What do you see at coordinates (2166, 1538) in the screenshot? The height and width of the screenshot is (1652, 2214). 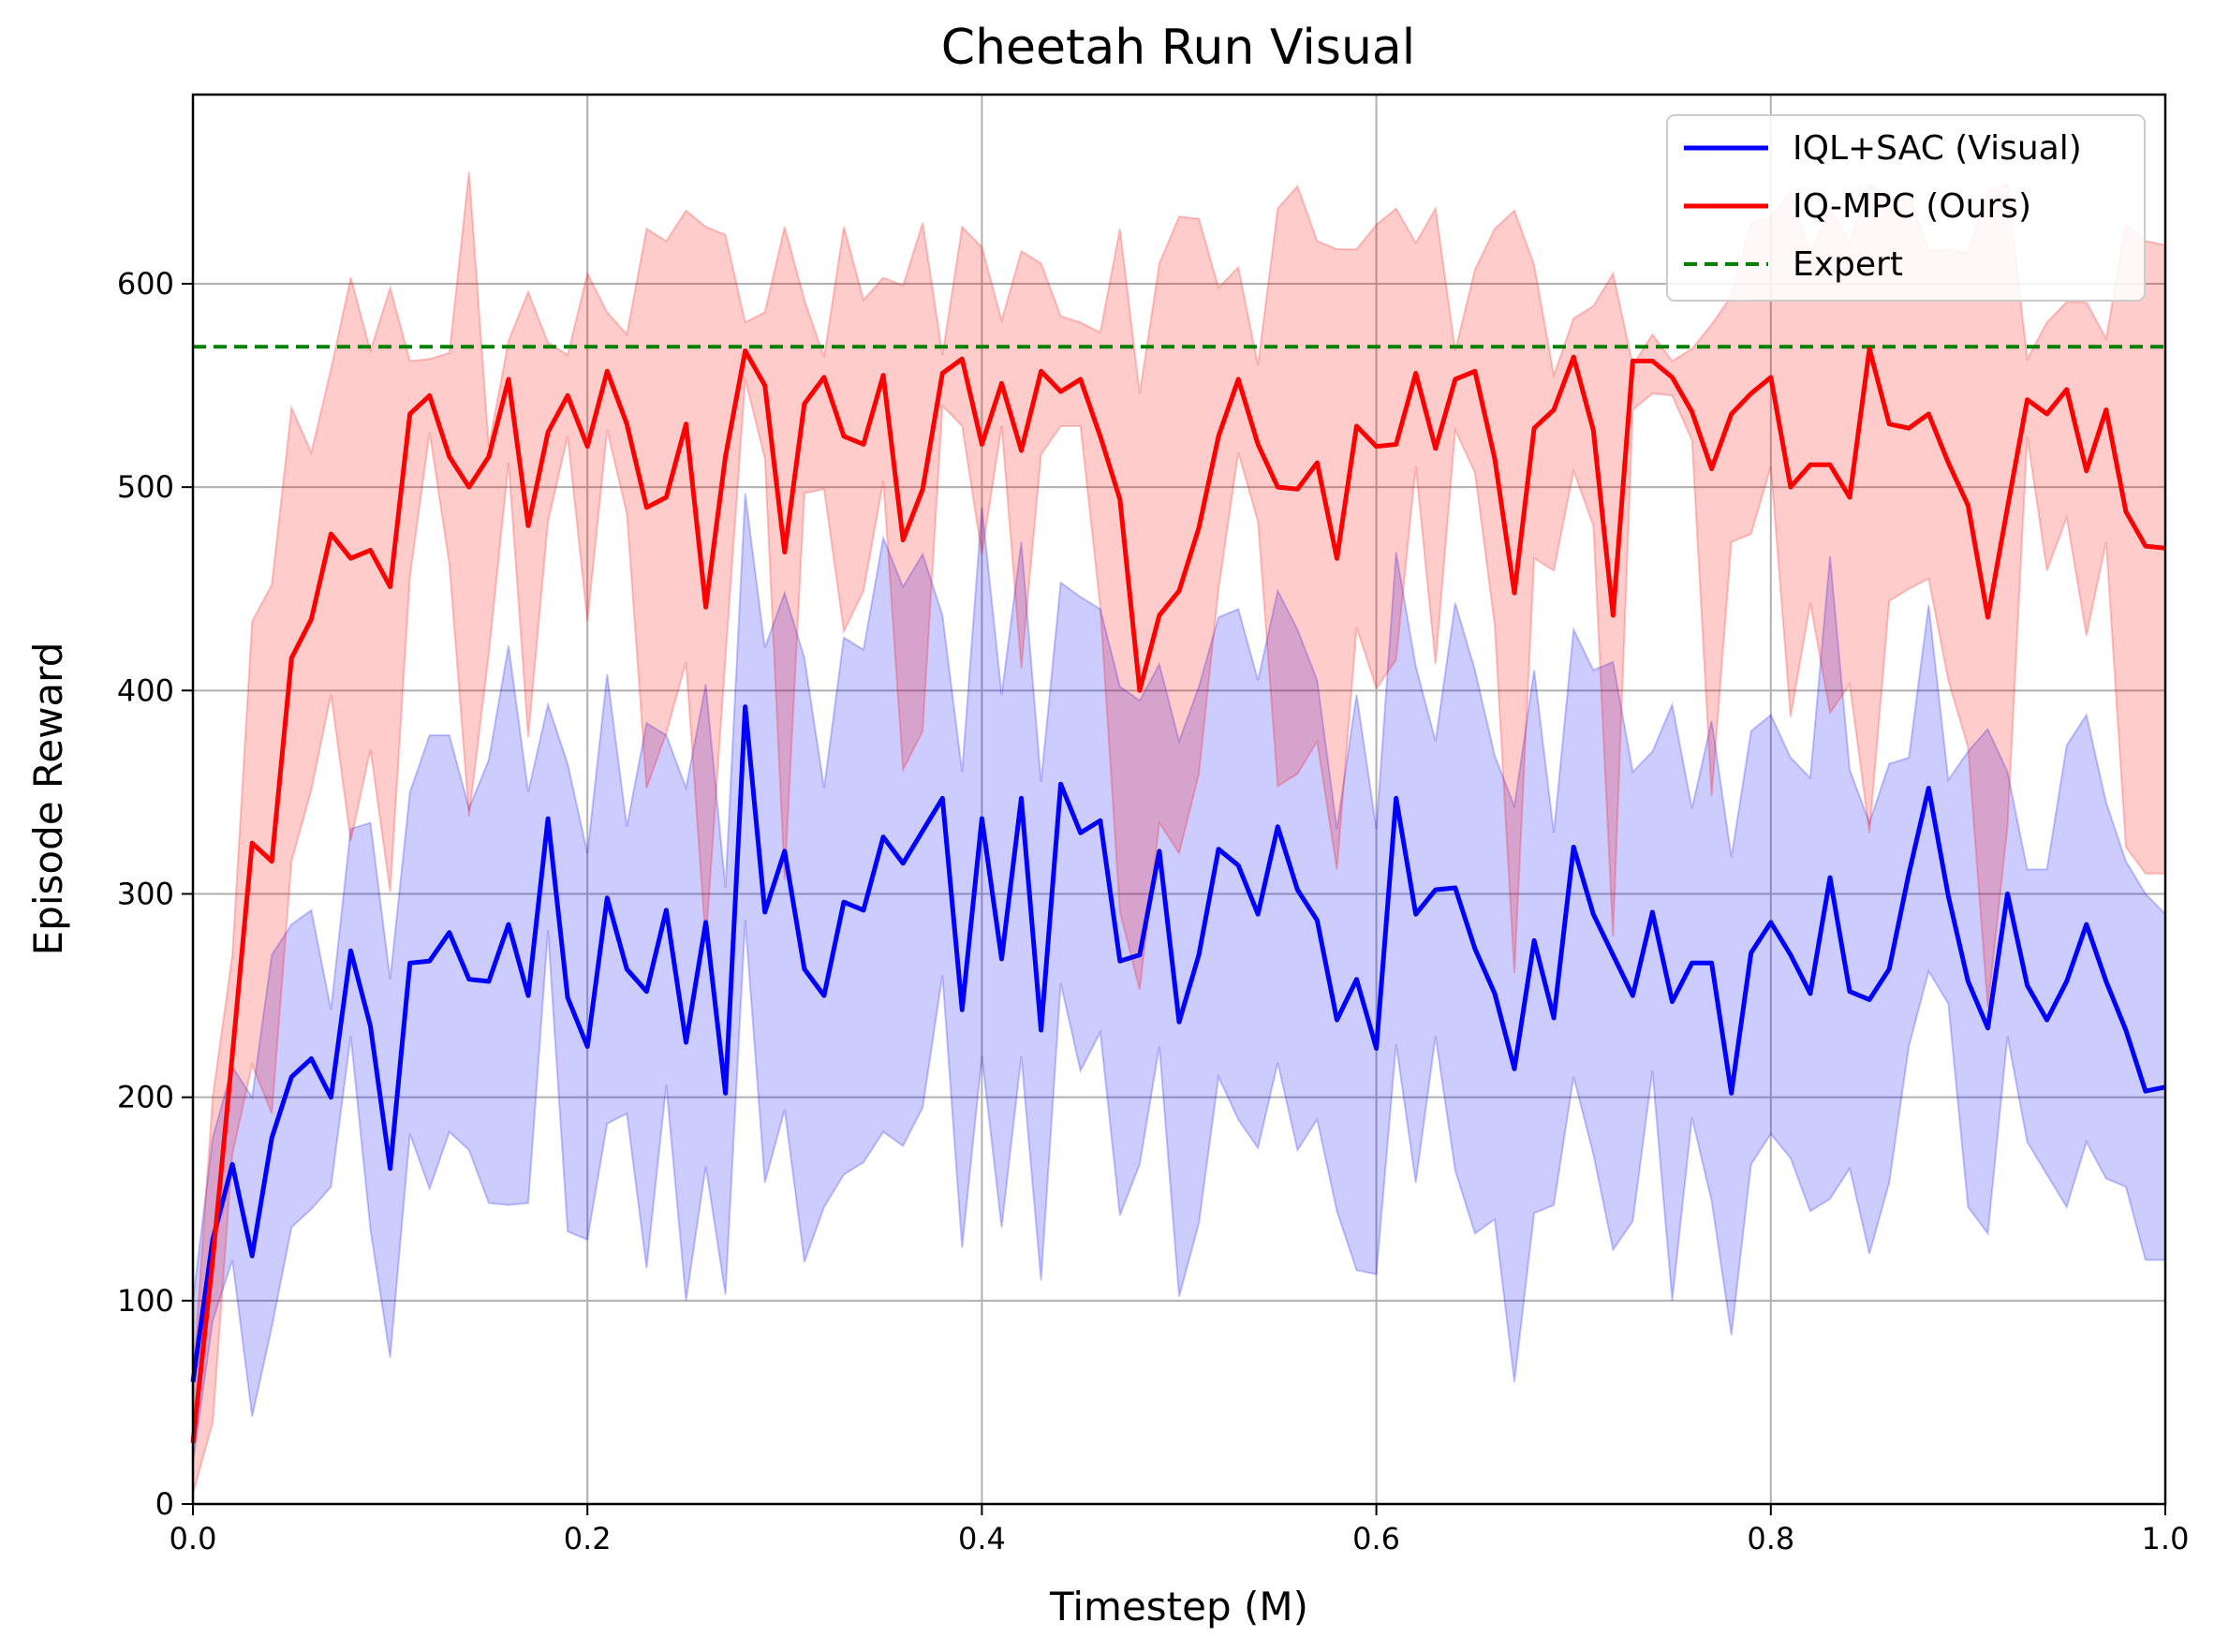 I see `x-tick-label: 1.0` at bounding box center [2166, 1538].